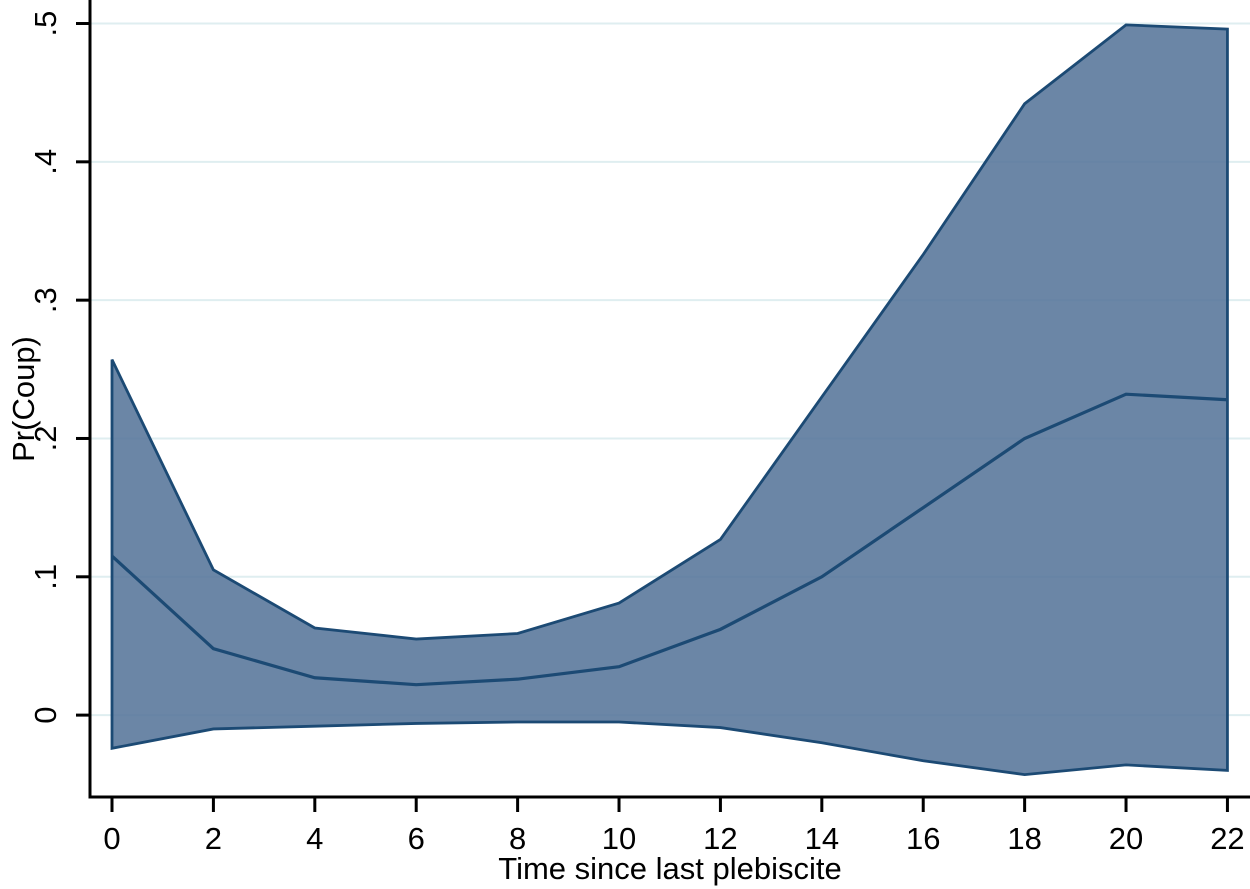  I want to click on y-axis-title: Pr(Coup), so click(23, 399).